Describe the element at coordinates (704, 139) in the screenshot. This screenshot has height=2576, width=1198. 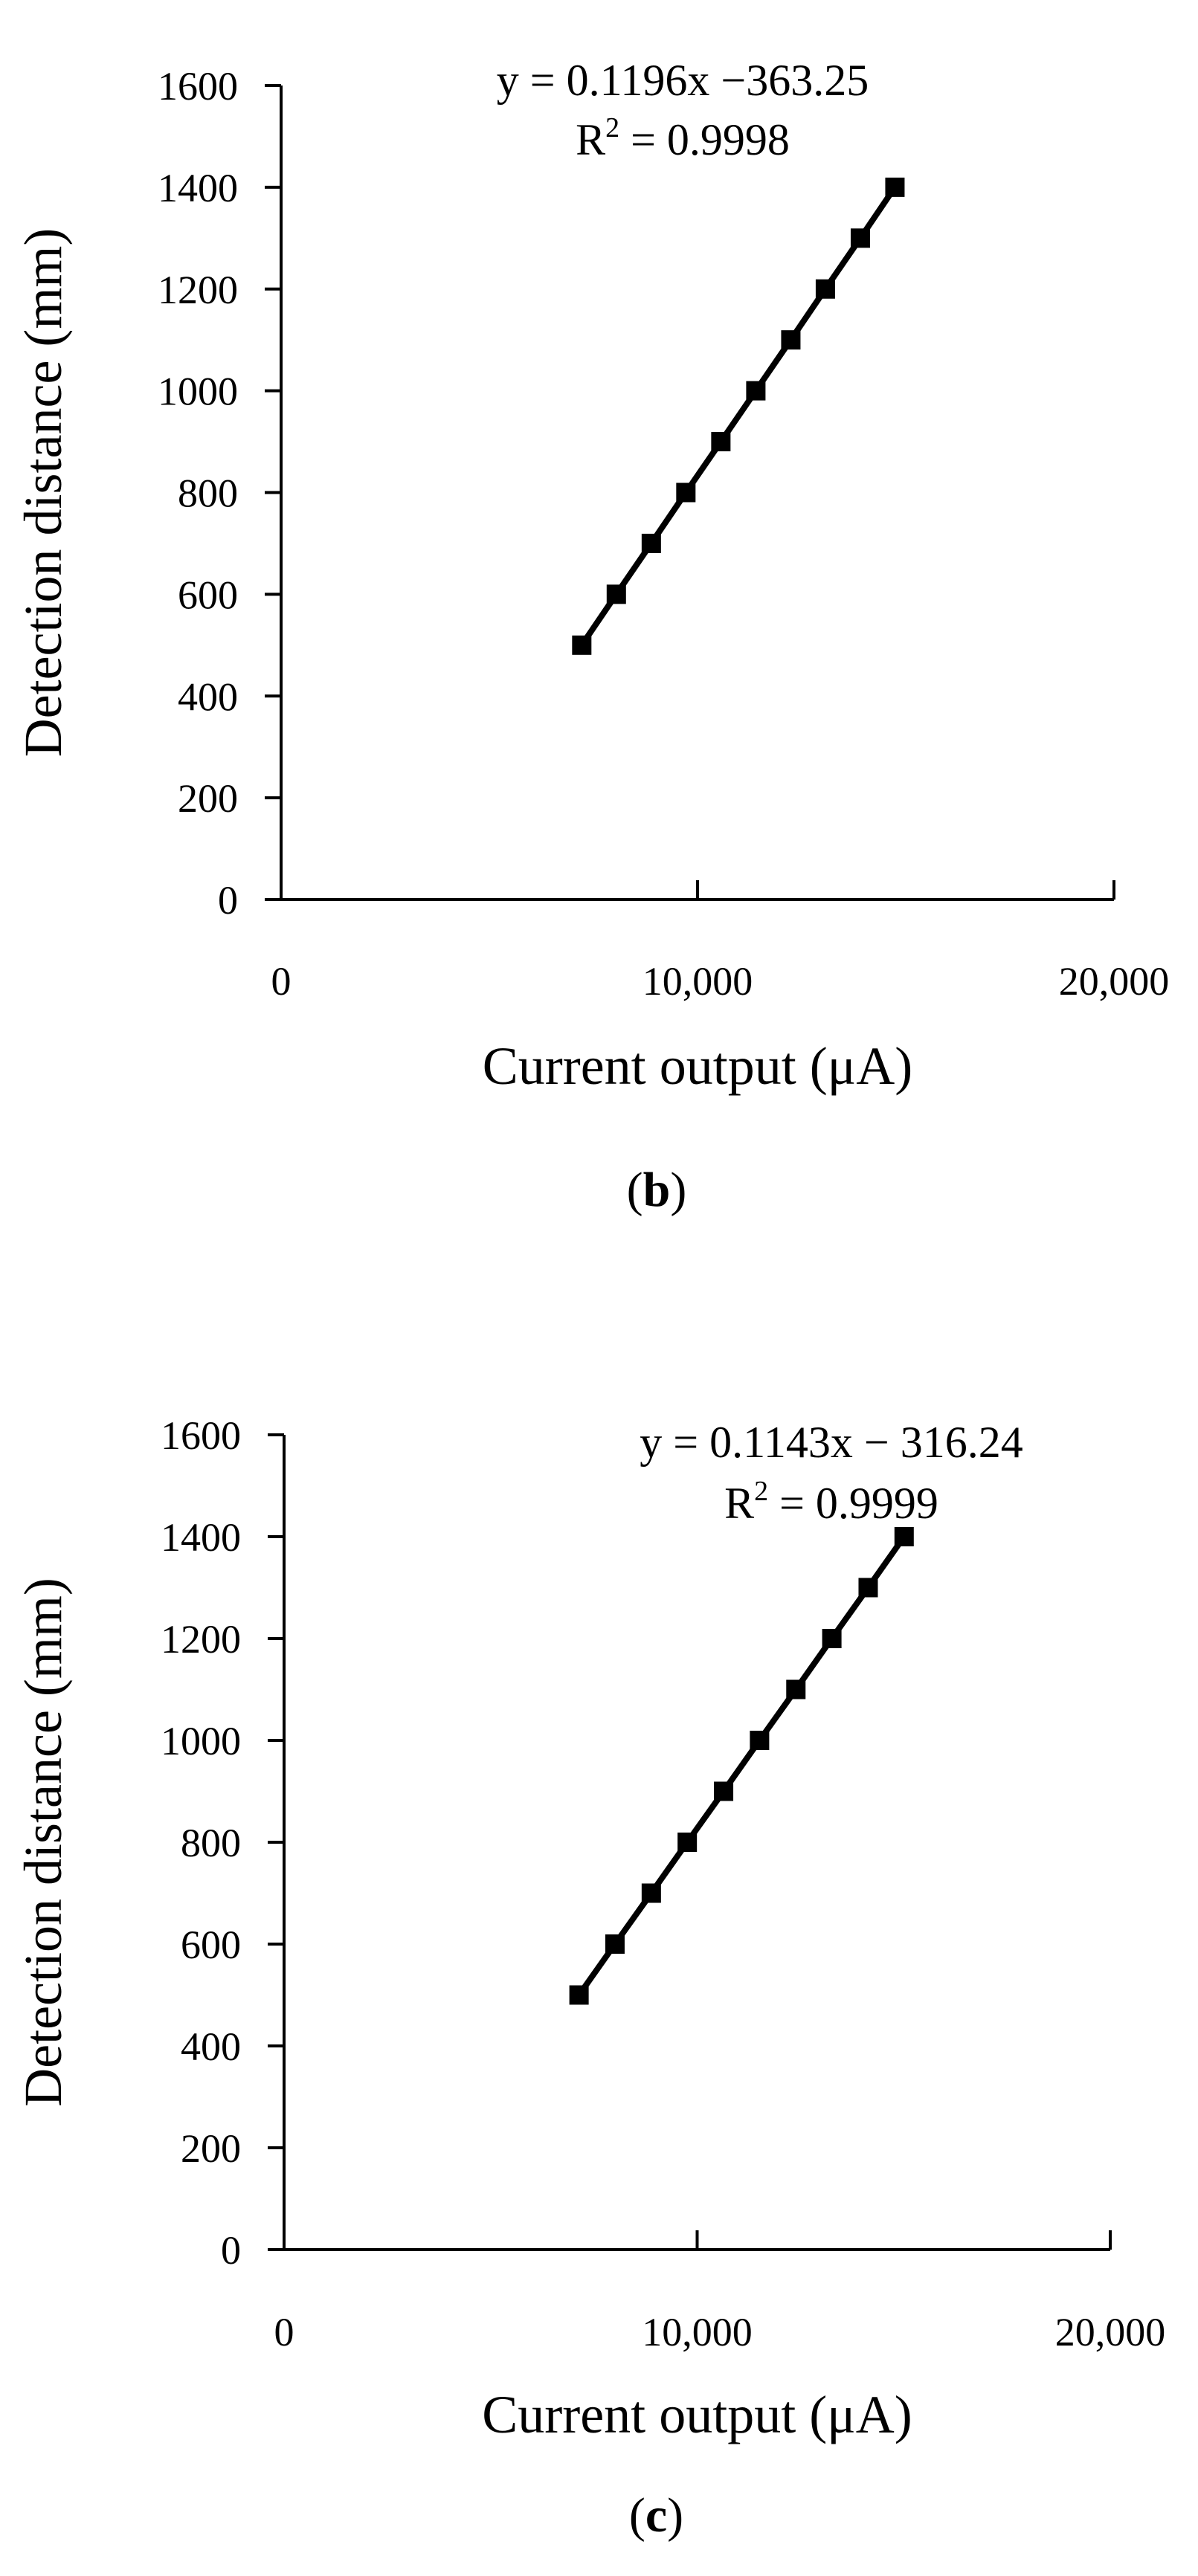
I see `r-squared-value: = 0.9998` at that location.